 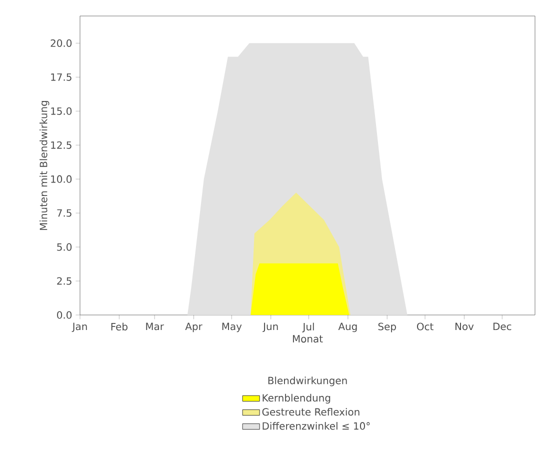 What do you see at coordinates (79, 327) in the screenshot?
I see `x-tick-label: Jan` at bounding box center [79, 327].